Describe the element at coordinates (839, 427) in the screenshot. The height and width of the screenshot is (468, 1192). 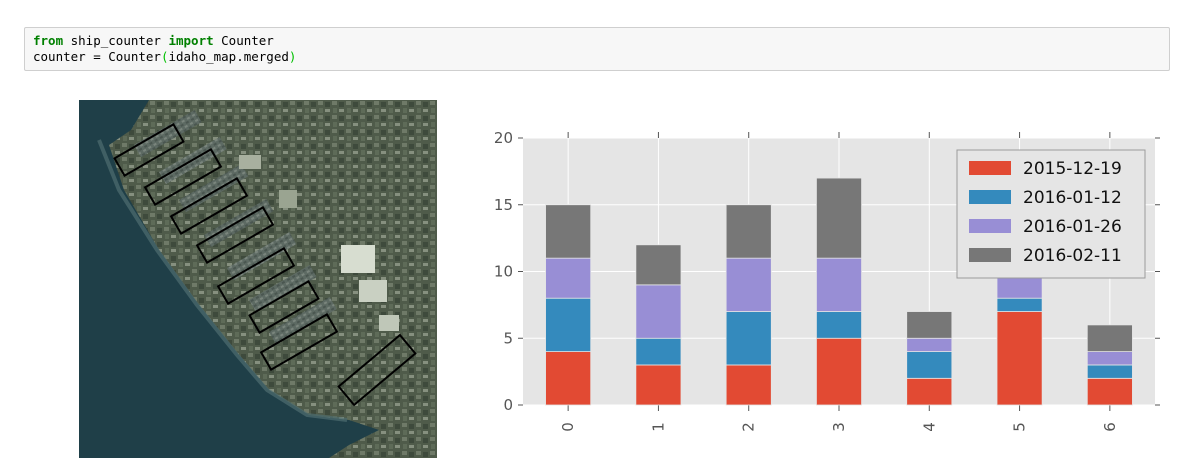
I see `x-tick-label: 3` at that location.